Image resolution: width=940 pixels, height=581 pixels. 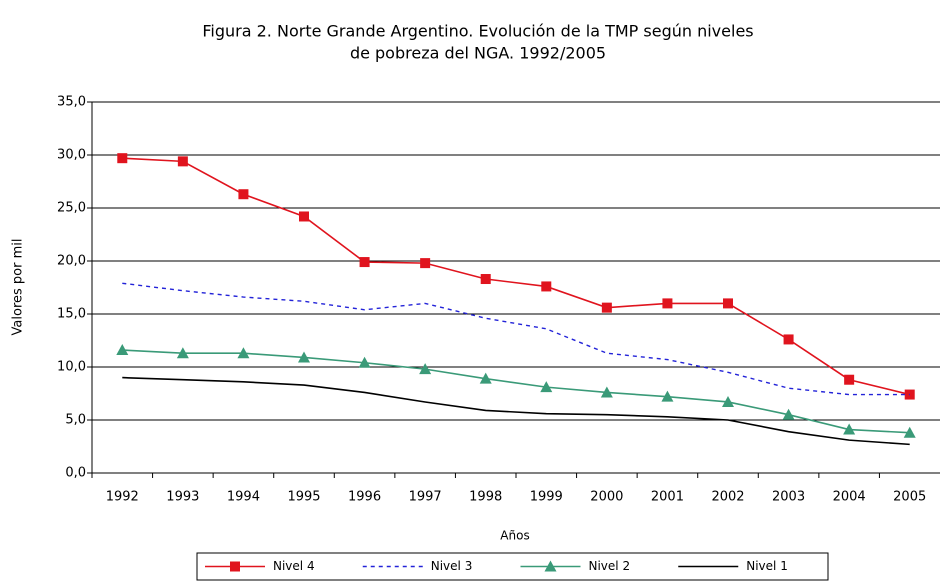 What do you see at coordinates (546, 497) in the screenshot?
I see `x-tick-label: 1999` at bounding box center [546, 497].